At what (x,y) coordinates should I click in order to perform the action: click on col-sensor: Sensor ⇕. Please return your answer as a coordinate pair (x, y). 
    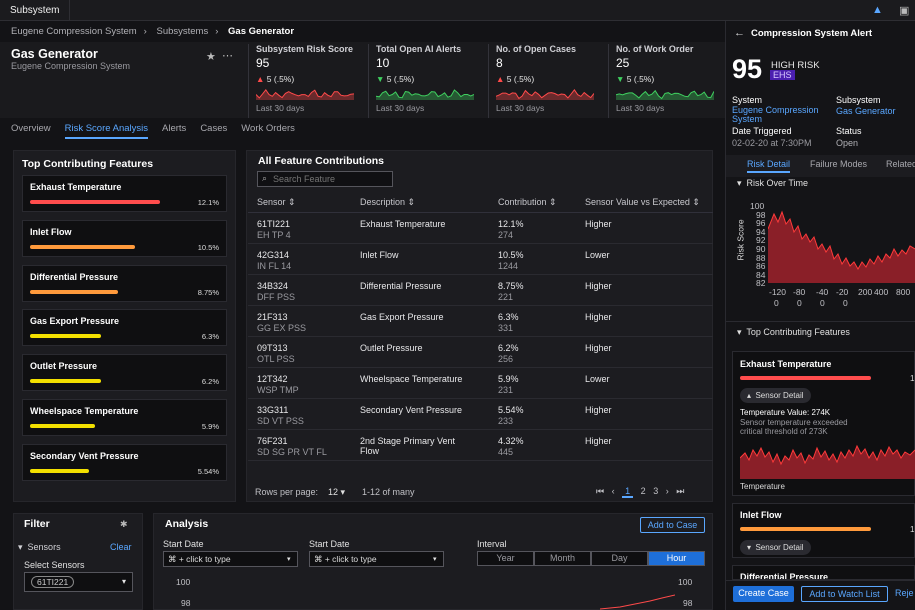
    Looking at the image, I should click on (299, 203).